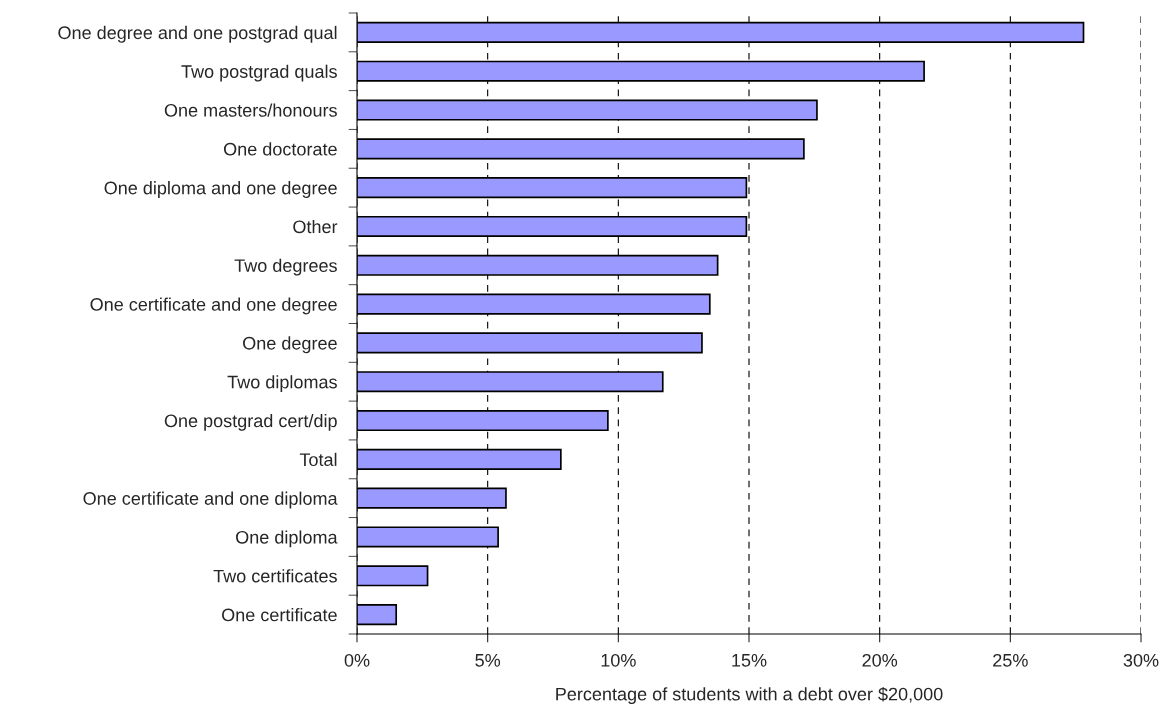 This screenshot has height=722, width=1168. Describe the element at coordinates (279, 615) in the screenshot. I see `y-tick-label: One certificate` at that location.